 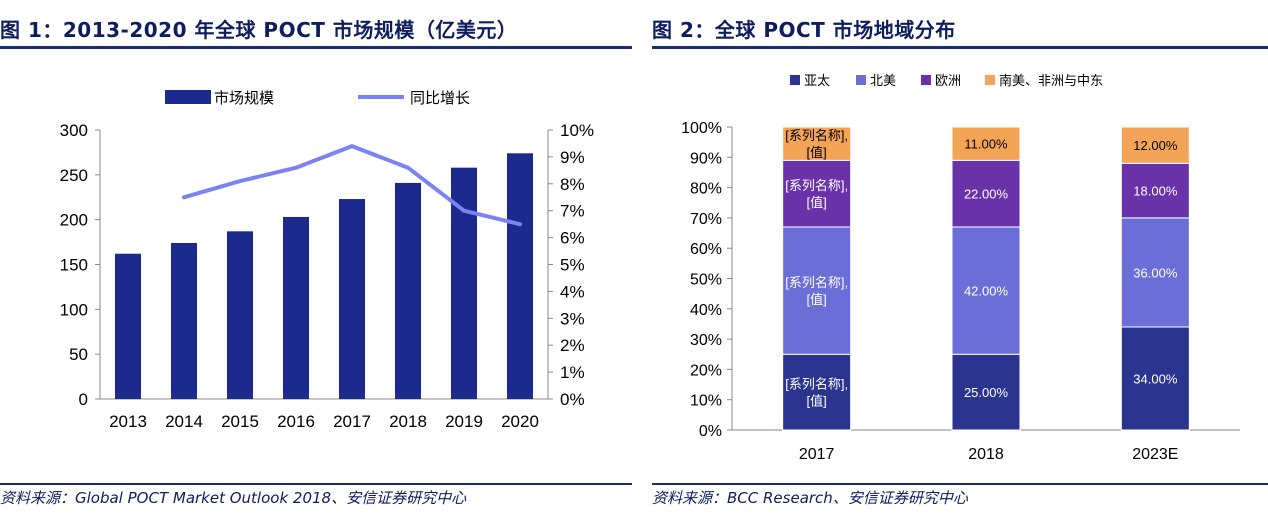 I want to click on y-tick-label: 100%, so click(x=701, y=128).